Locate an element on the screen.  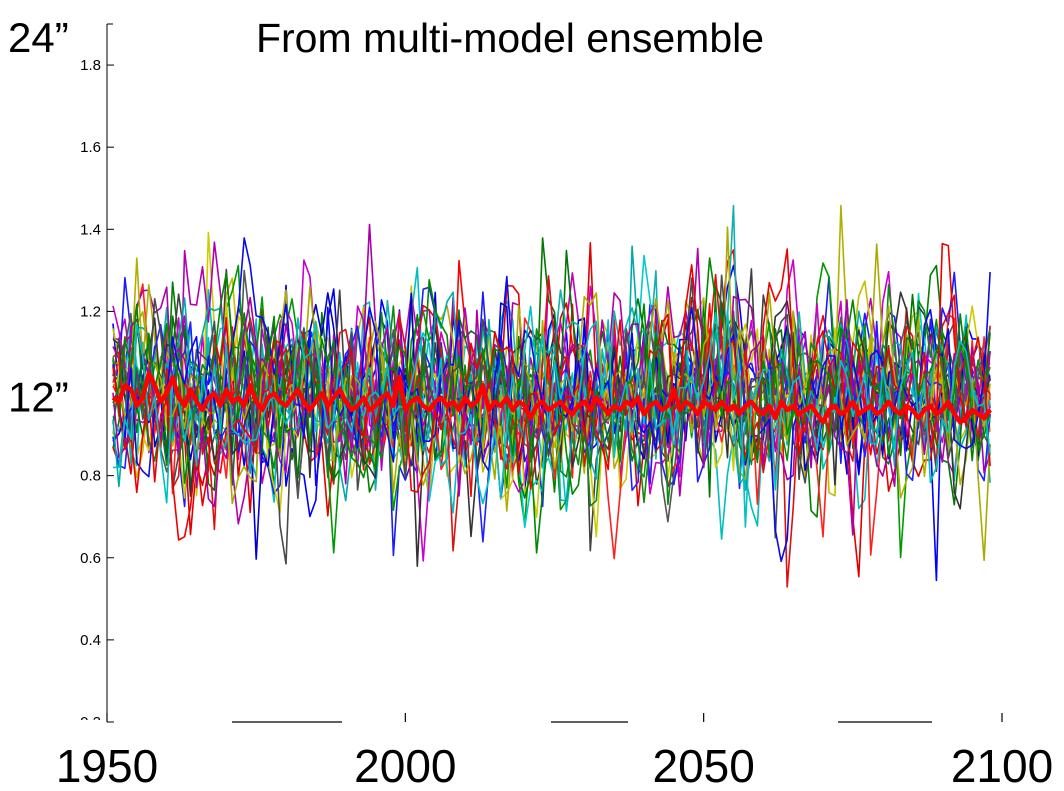
x-tick-label: 2050 is located at coordinates (703, 765).